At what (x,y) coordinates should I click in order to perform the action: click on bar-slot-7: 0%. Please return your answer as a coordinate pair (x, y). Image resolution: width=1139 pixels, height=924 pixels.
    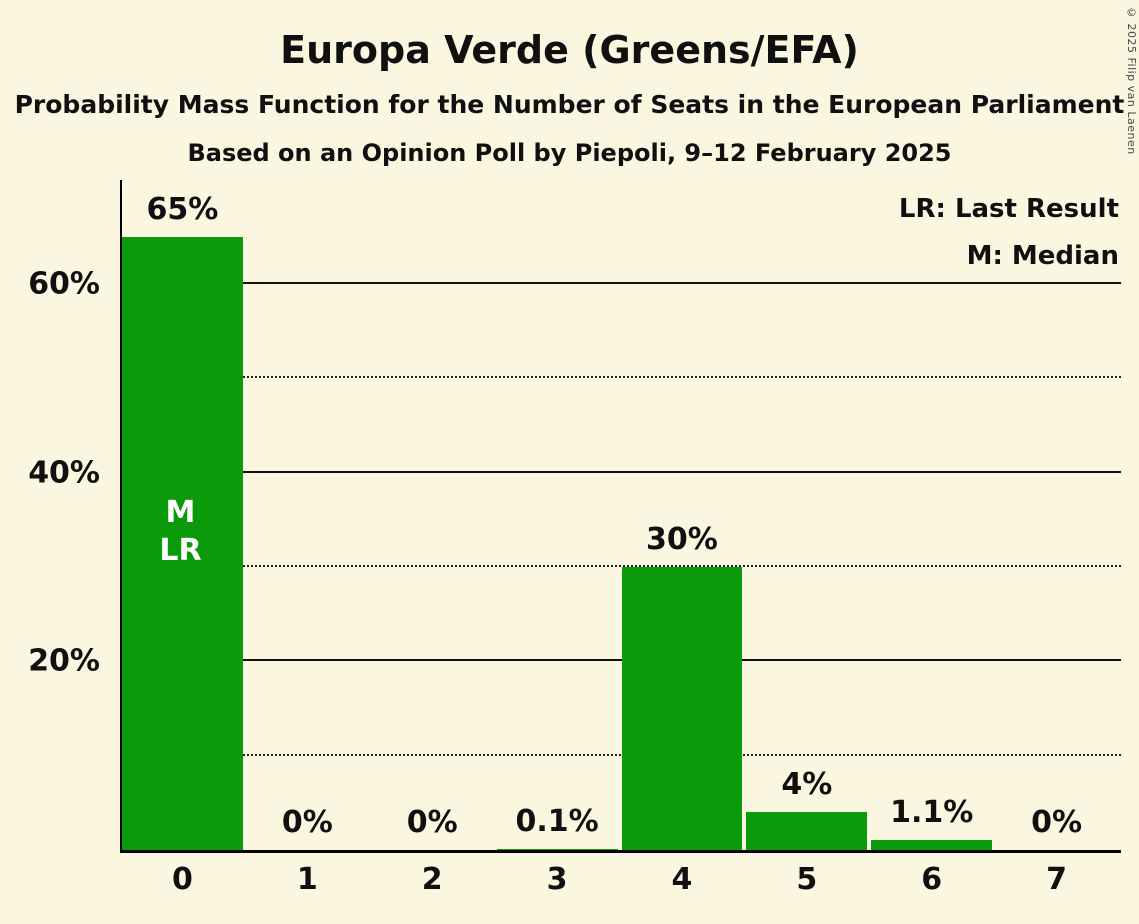
    Looking at the image, I should click on (1058, 515).